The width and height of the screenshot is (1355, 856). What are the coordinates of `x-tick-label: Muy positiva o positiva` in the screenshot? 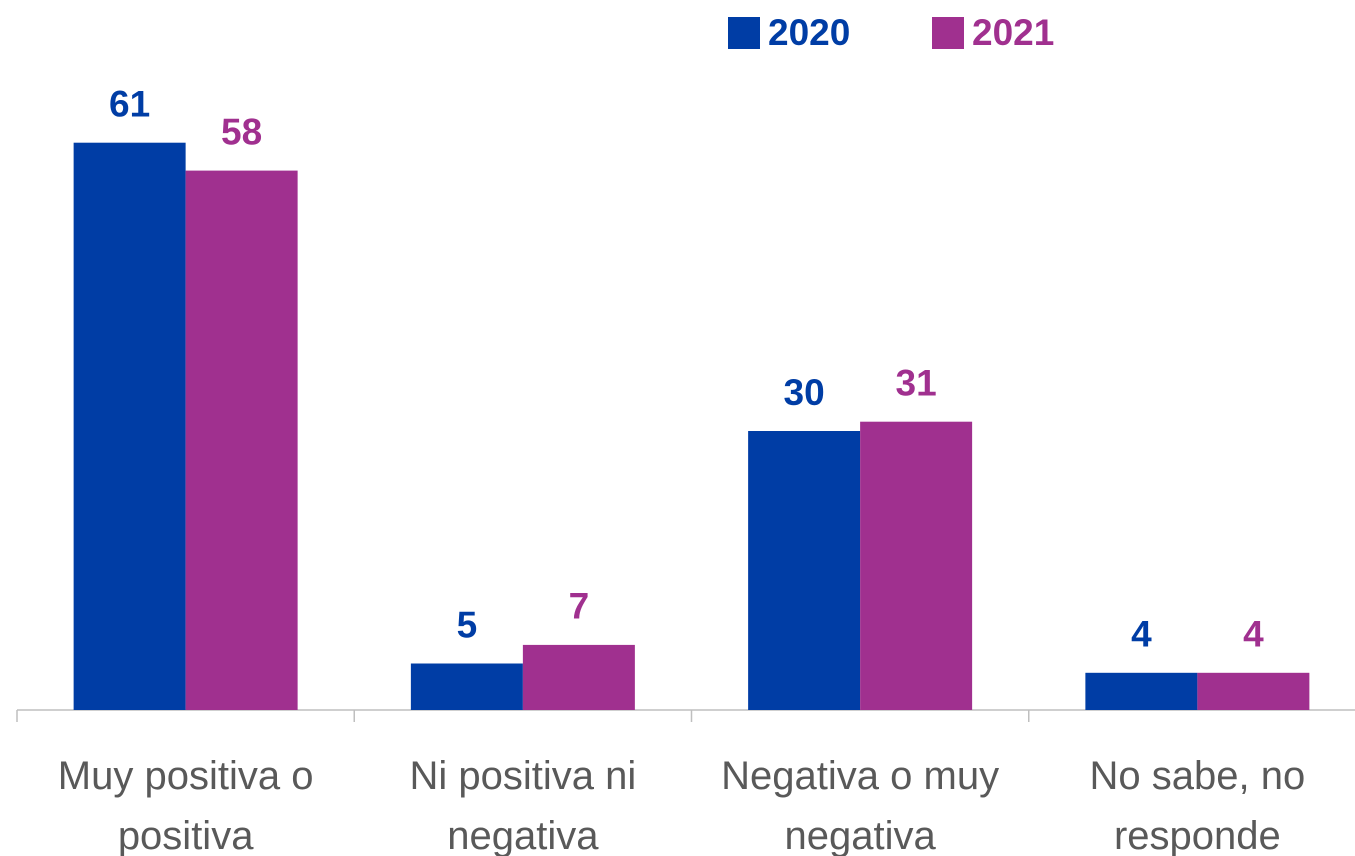 It's located at (185, 805).